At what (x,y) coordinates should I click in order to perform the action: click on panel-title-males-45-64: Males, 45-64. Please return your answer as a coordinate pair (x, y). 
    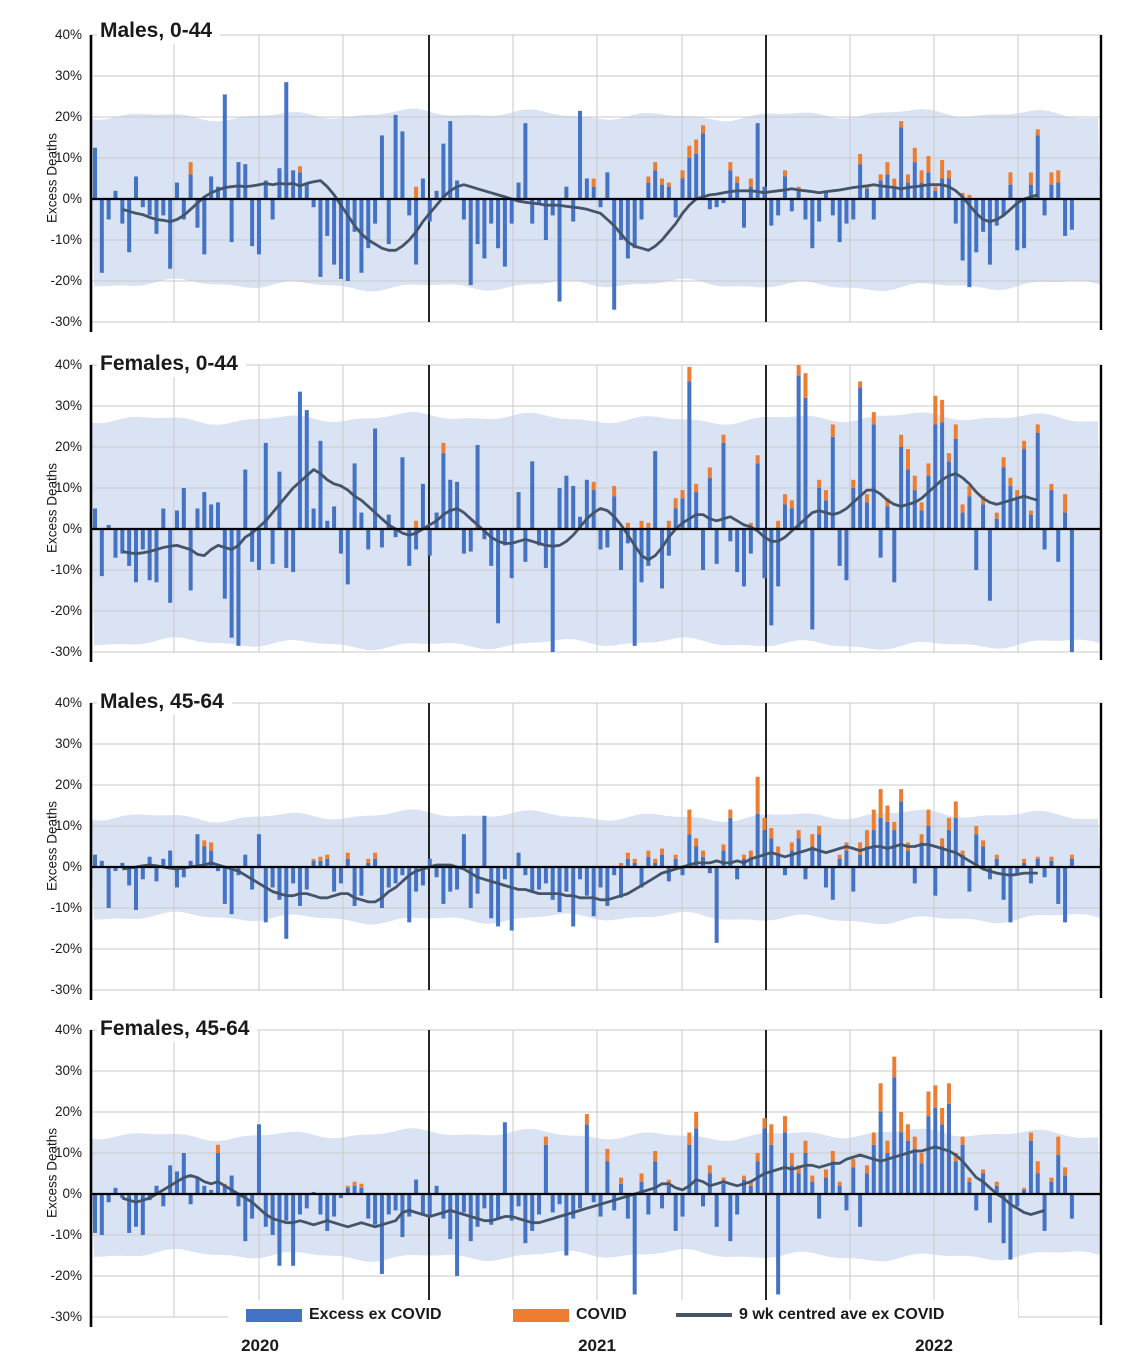
    Looking at the image, I should click on (164, 702).